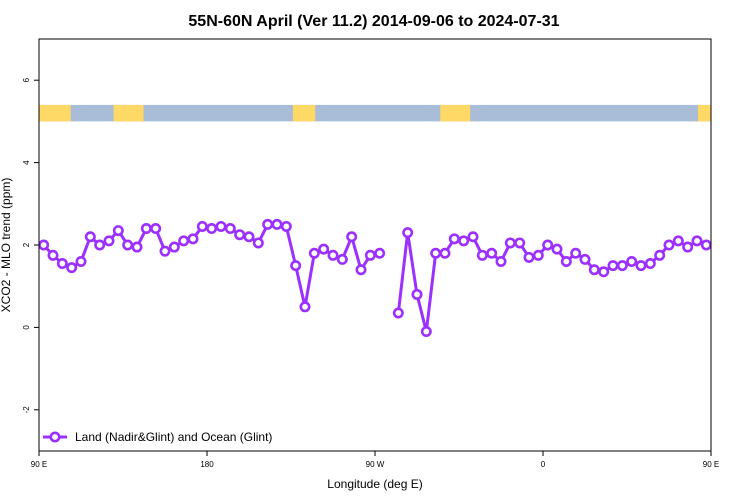 The image size is (750, 500). What do you see at coordinates (26, 327) in the screenshot?
I see `y-tick-label: 0` at bounding box center [26, 327].